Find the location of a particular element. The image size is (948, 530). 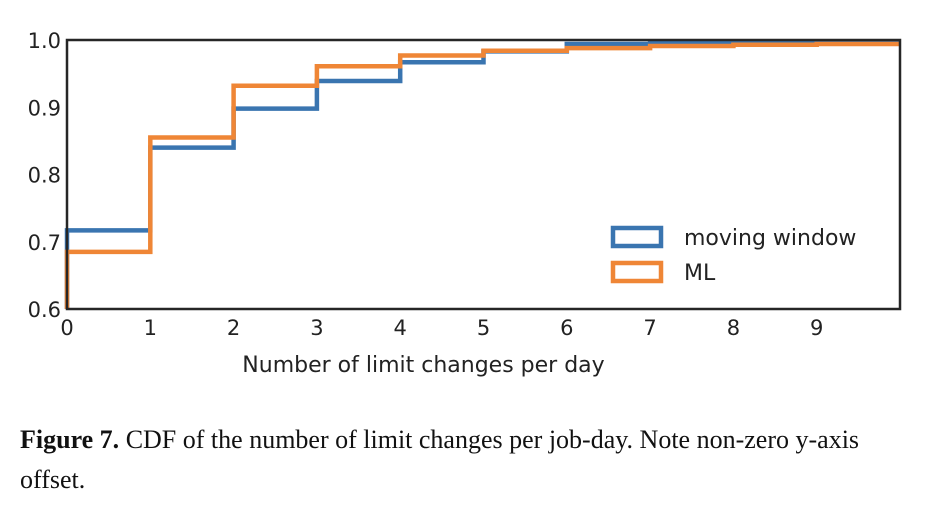

caption-label: Figure 7. is located at coordinates (70, 439).